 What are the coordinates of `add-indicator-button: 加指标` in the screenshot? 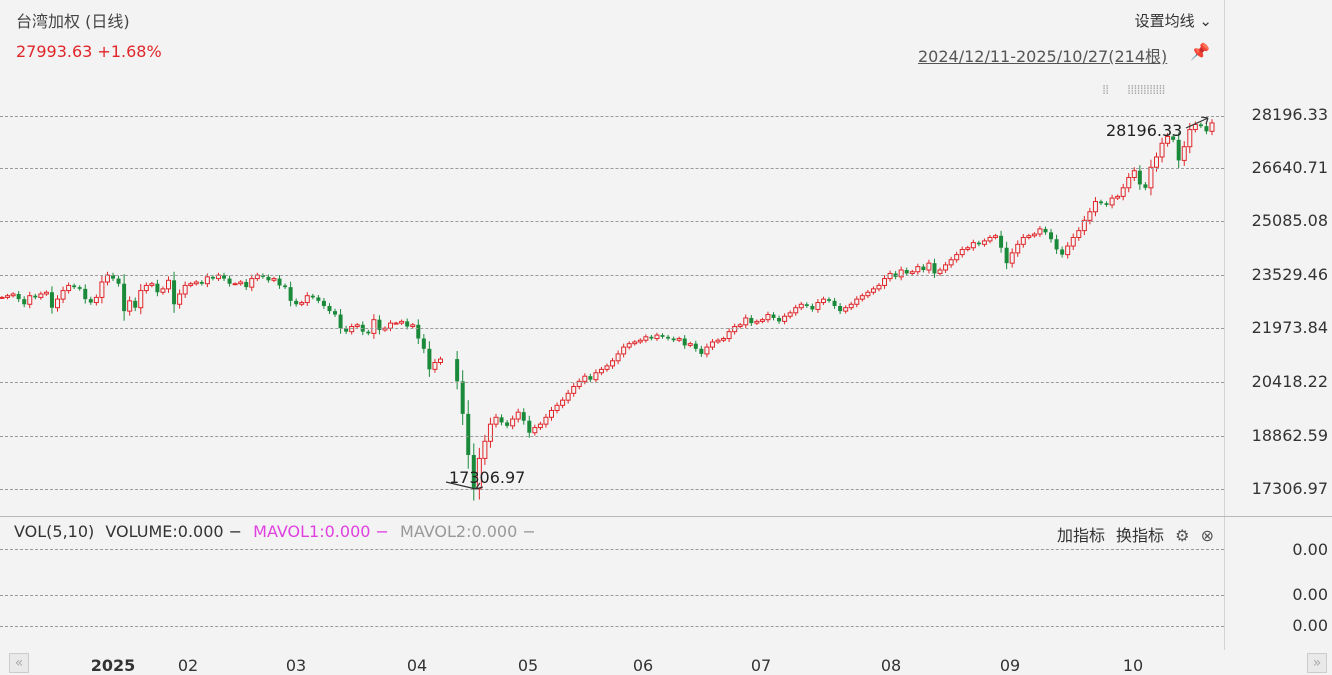 It's located at (1080, 535).